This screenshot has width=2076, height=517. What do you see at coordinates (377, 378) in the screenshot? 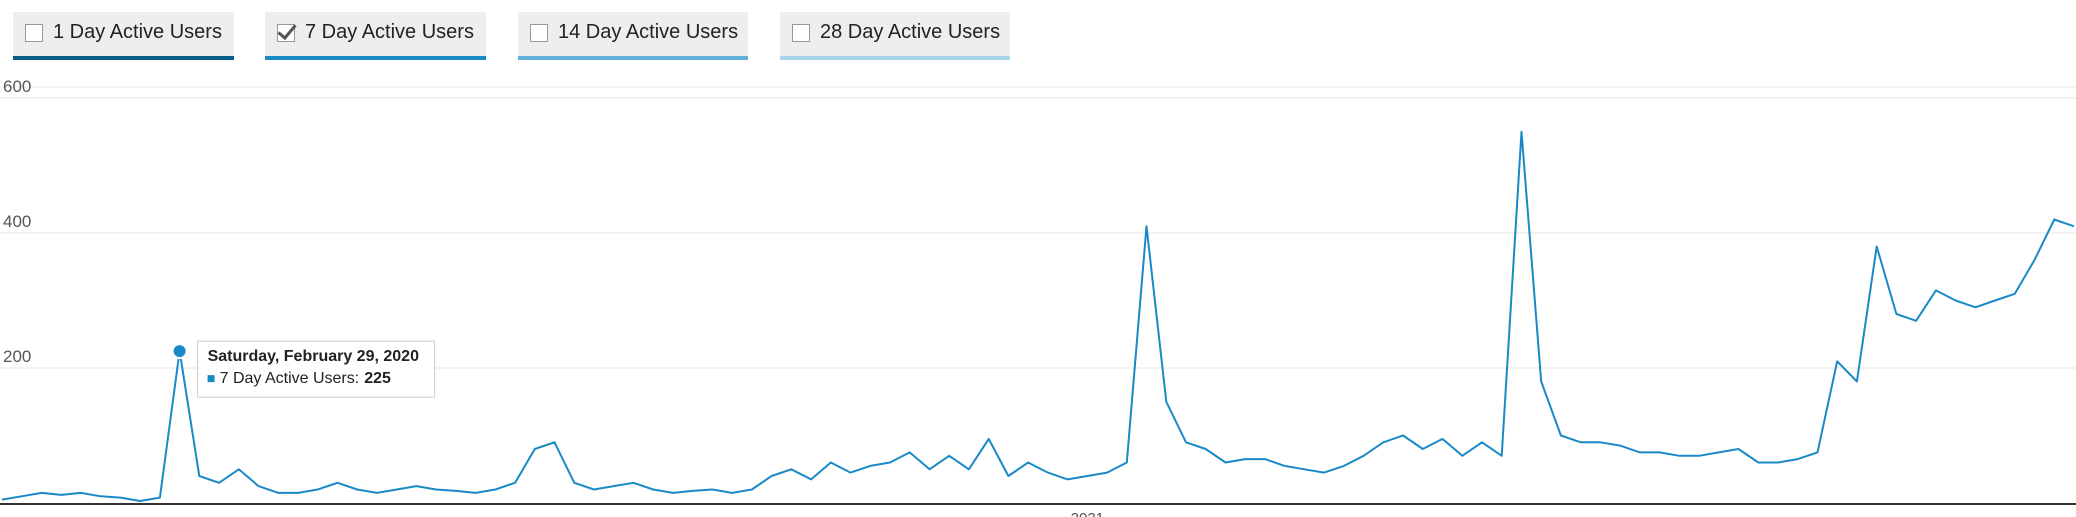
I see `tooltip-value: 225` at bounding box center [377, 378].